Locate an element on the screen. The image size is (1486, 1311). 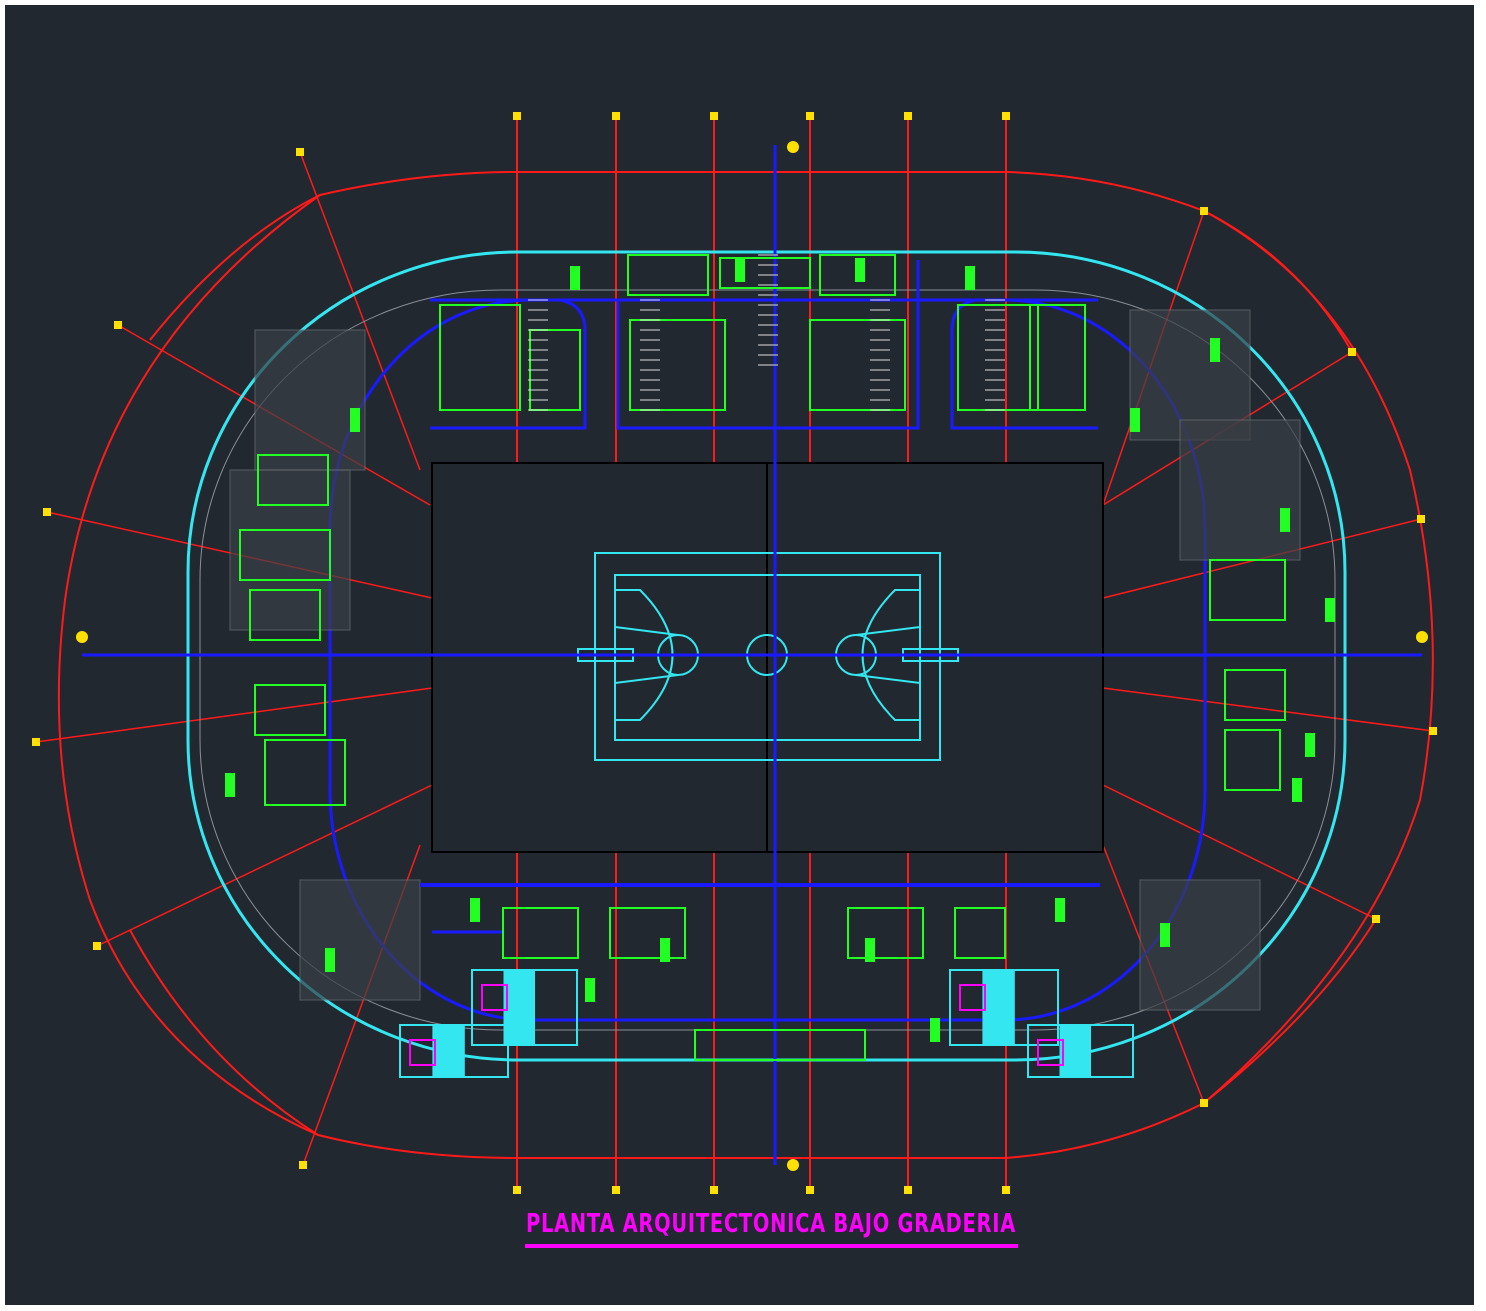
basketball-court is located at coordinates (767, 657).